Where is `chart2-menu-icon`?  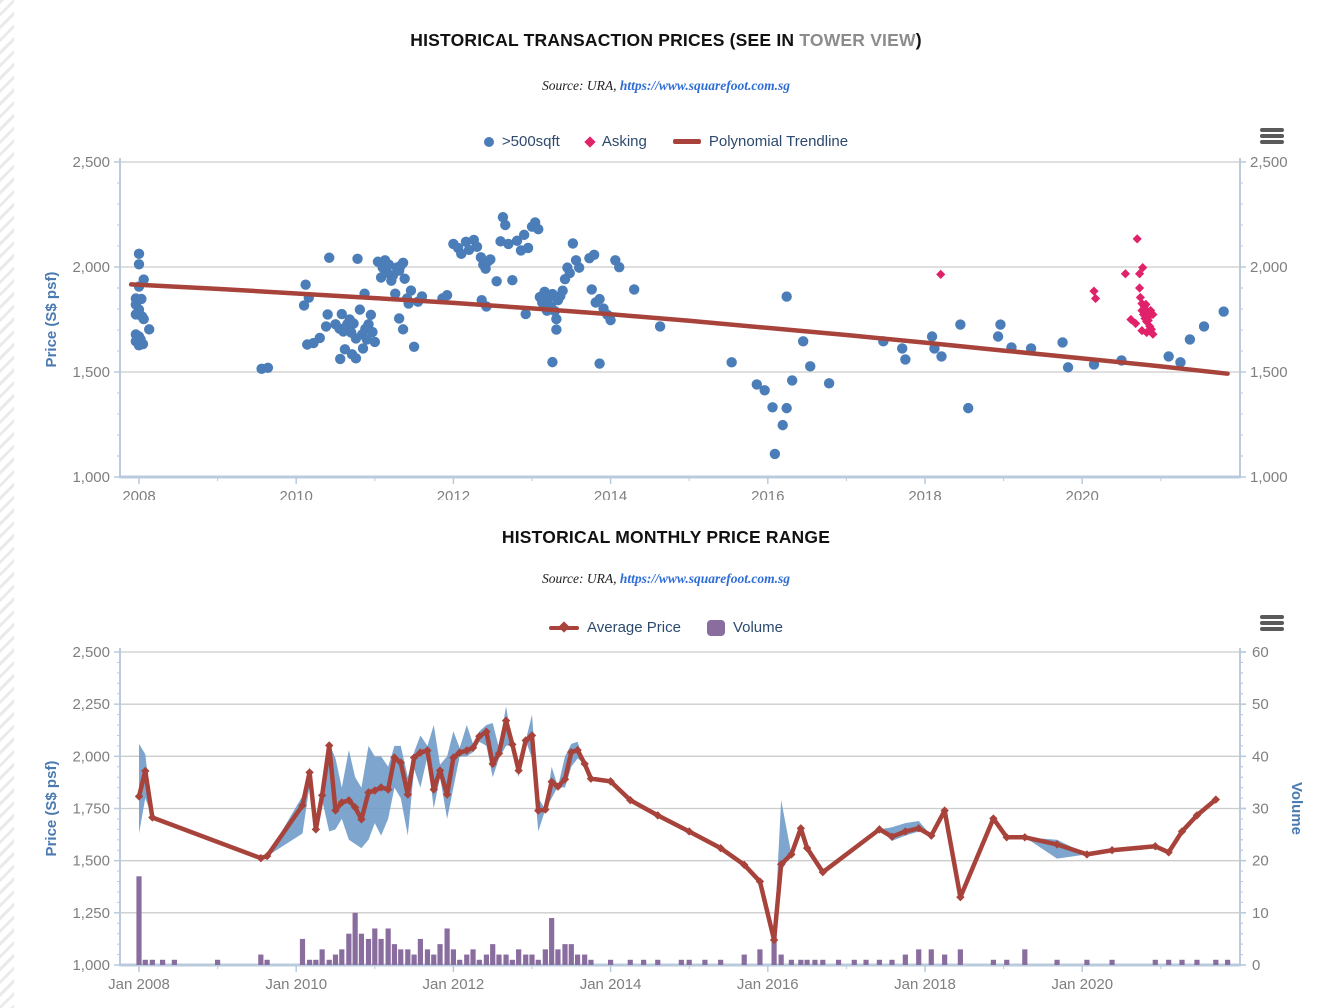
chart2-menu-icon is located at coordinates (1272, 624).